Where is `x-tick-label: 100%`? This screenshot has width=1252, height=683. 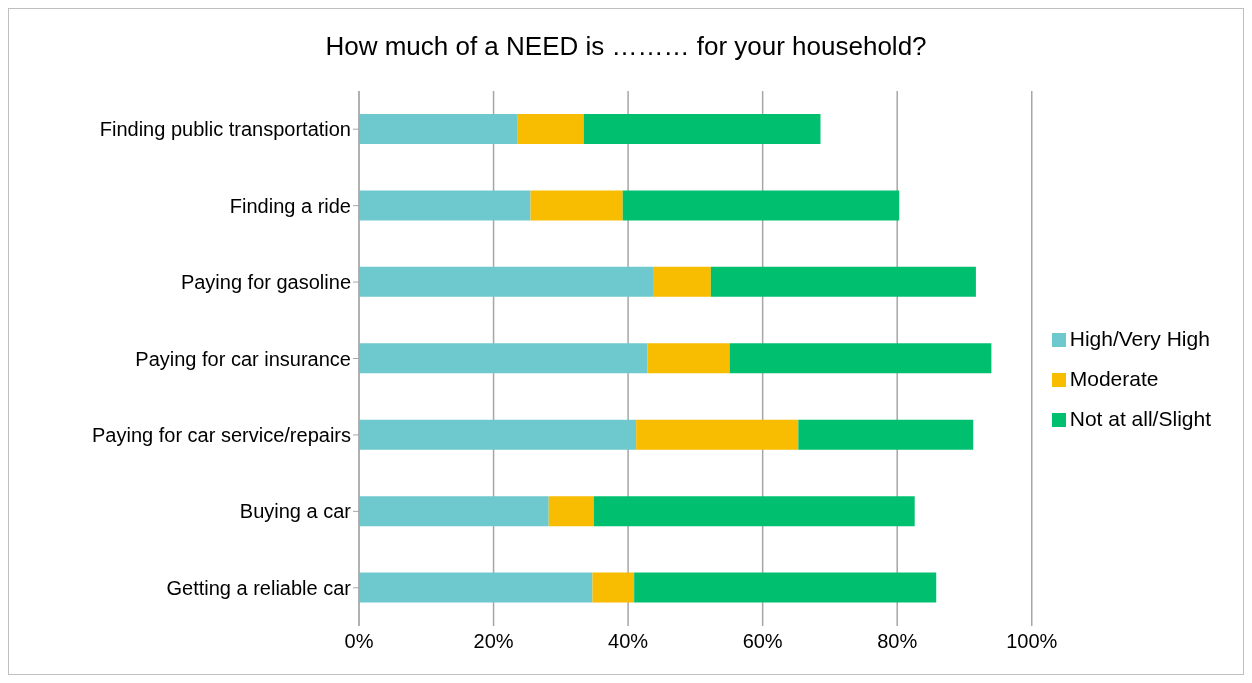
x-tick-label: 100% is located at coordinates (1032, 641).